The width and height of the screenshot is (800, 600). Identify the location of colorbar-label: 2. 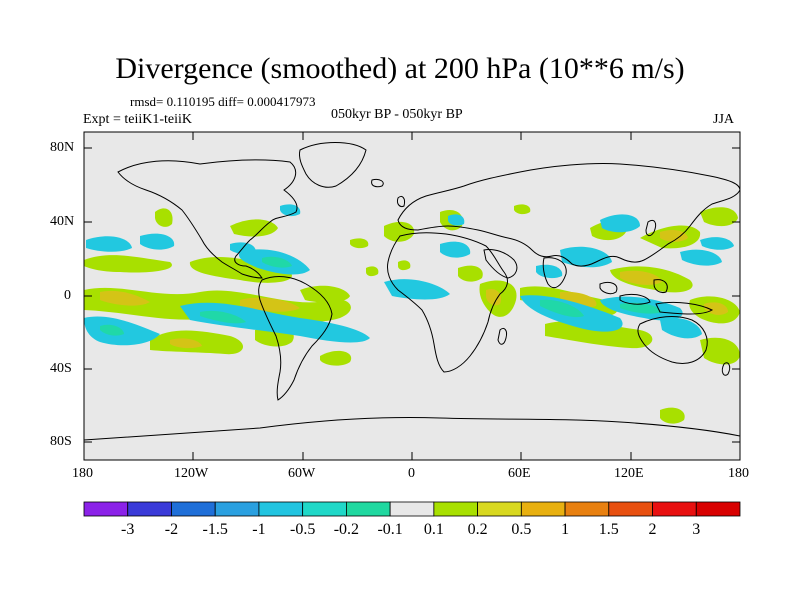
(652, 529).